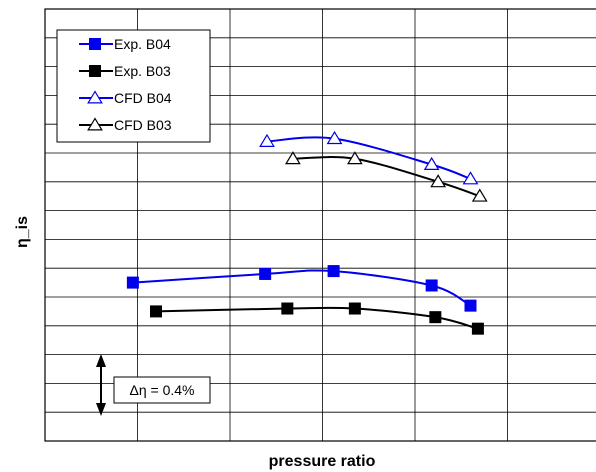 The height and width of the screenshot is (472, 596). Describe the element at coordinates (125, 84) in the screenshot. I see `legend-items: Exp. B04 Exp. B03 CFD B04 CFD B03` at that location.